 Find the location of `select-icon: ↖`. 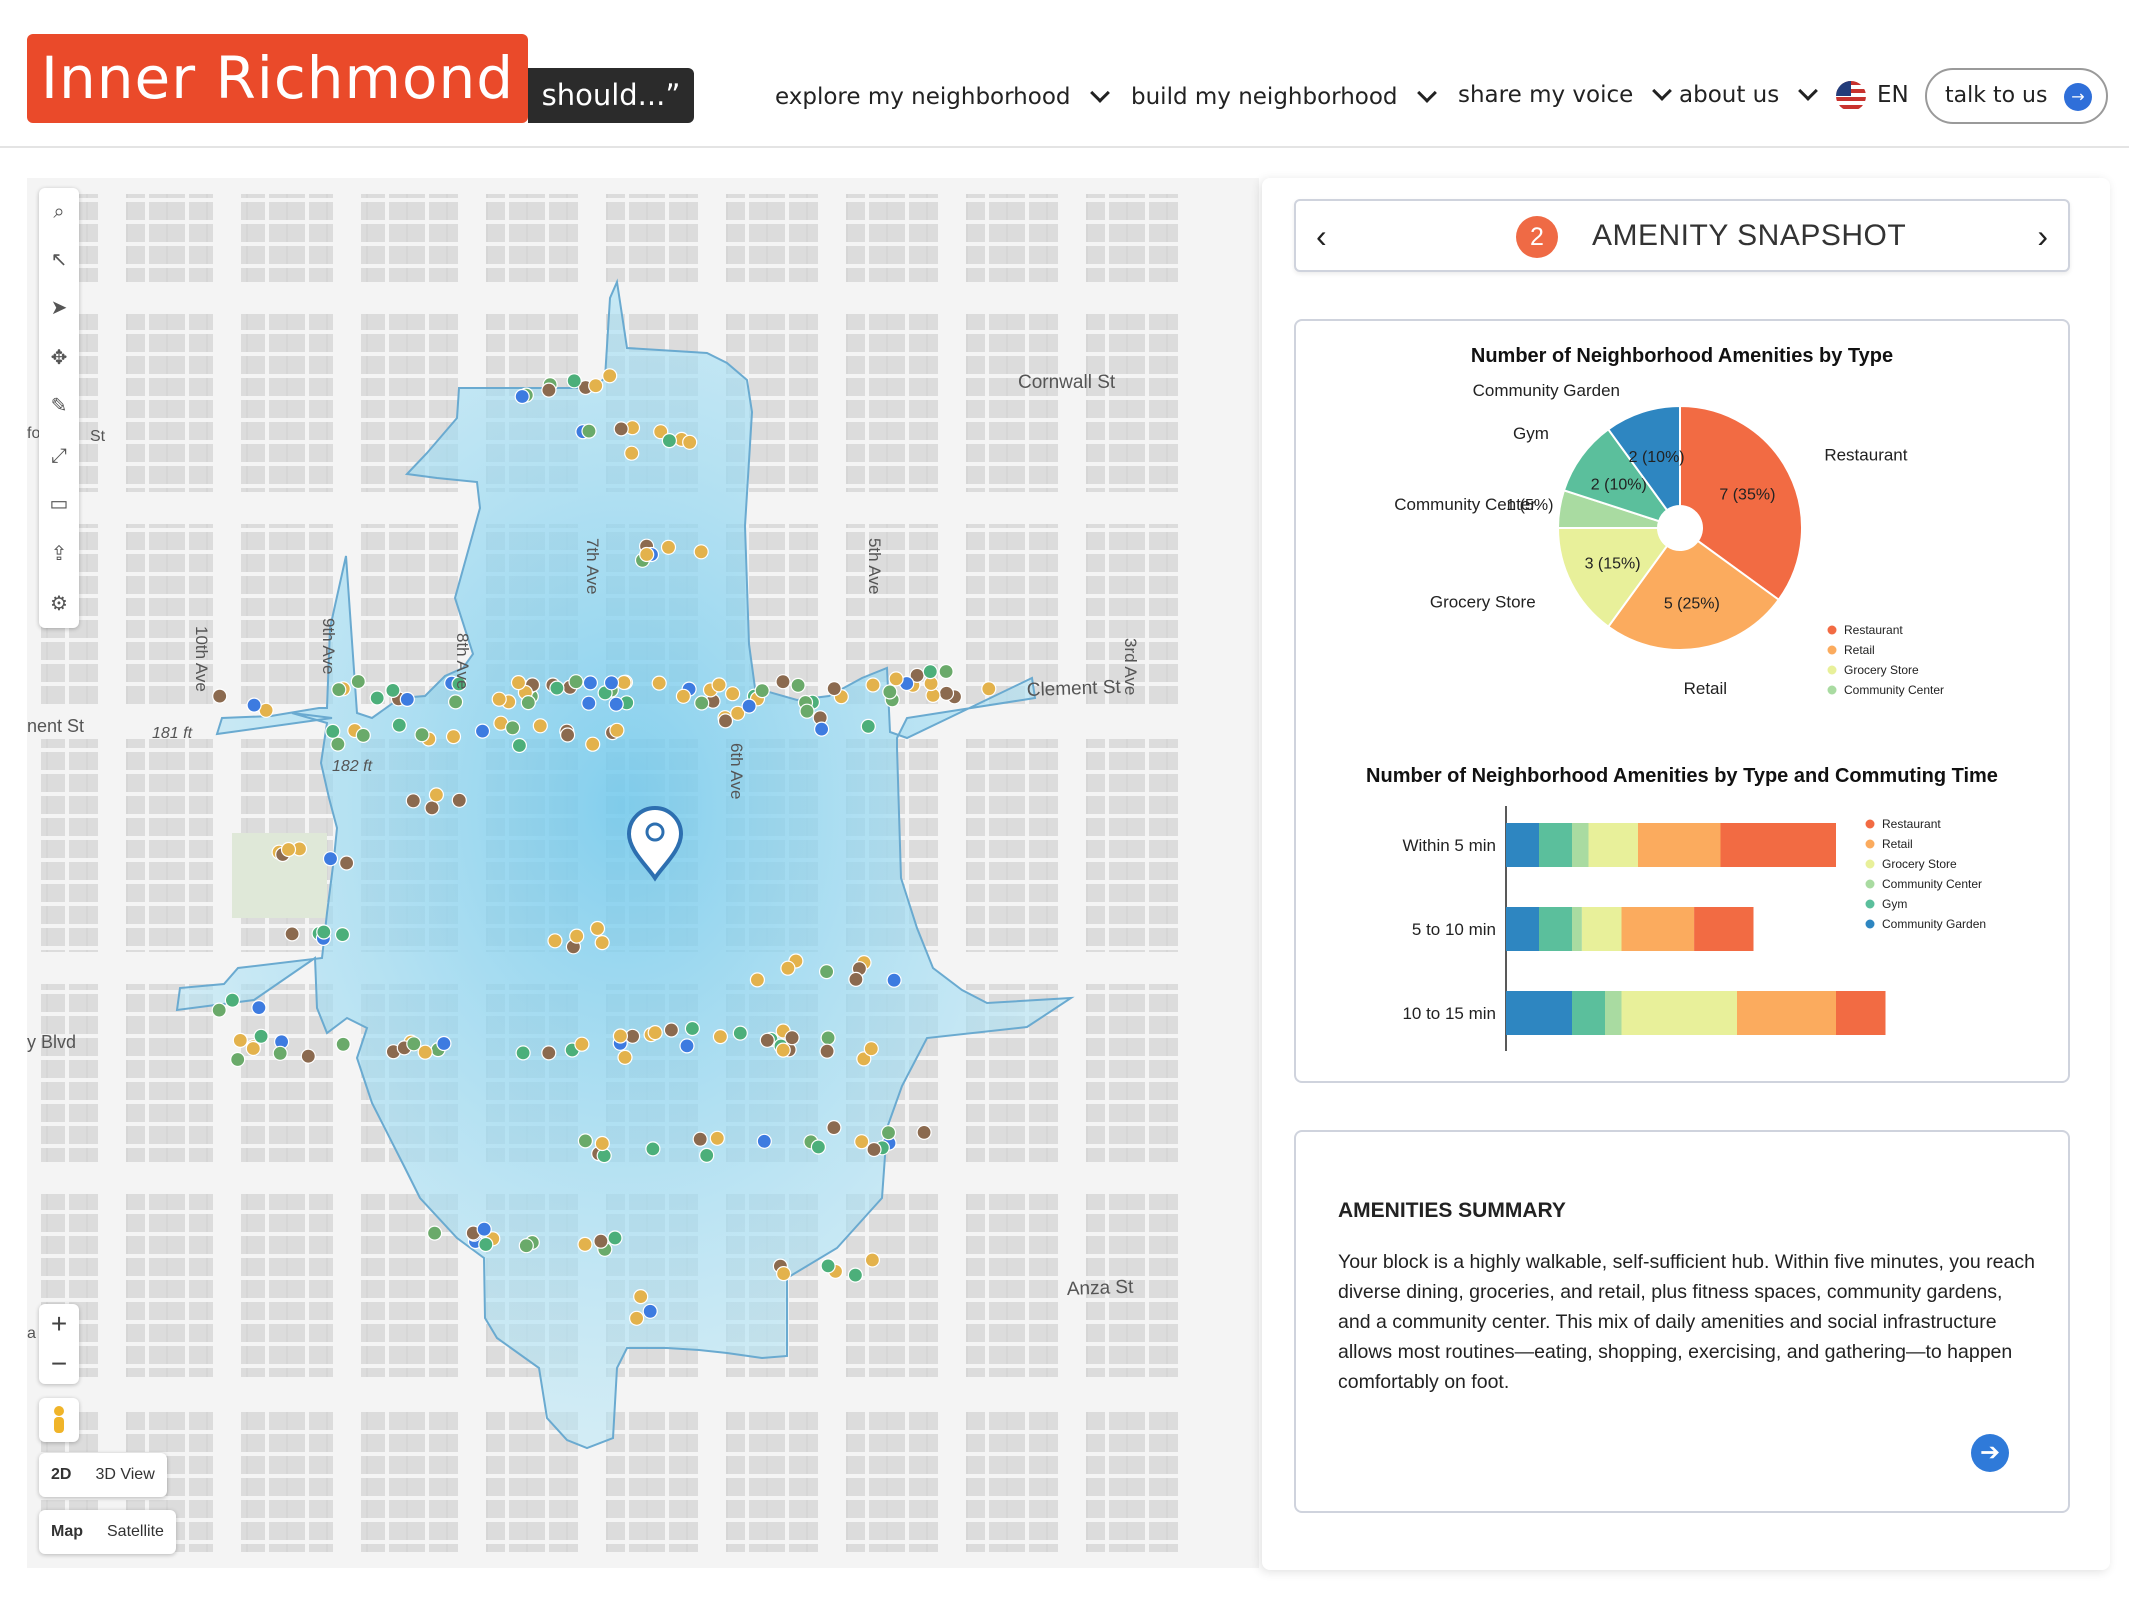

select-icon: ↖ is located at coordinates (59, 260).